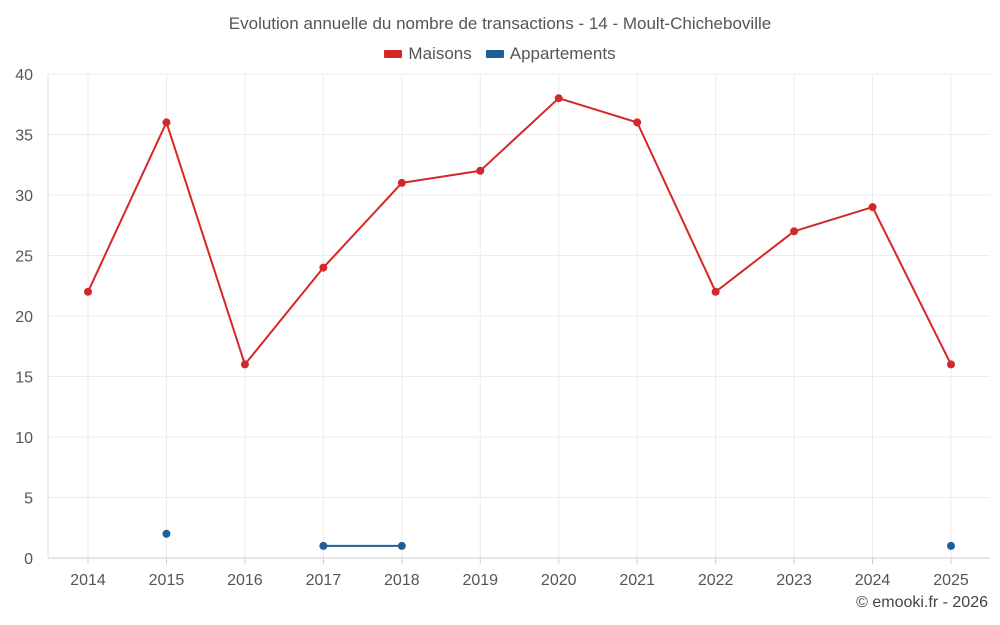 The width and height of the screenshot is (1000, 625). I want to click on y-tick-label: 10, so click(24, 438).